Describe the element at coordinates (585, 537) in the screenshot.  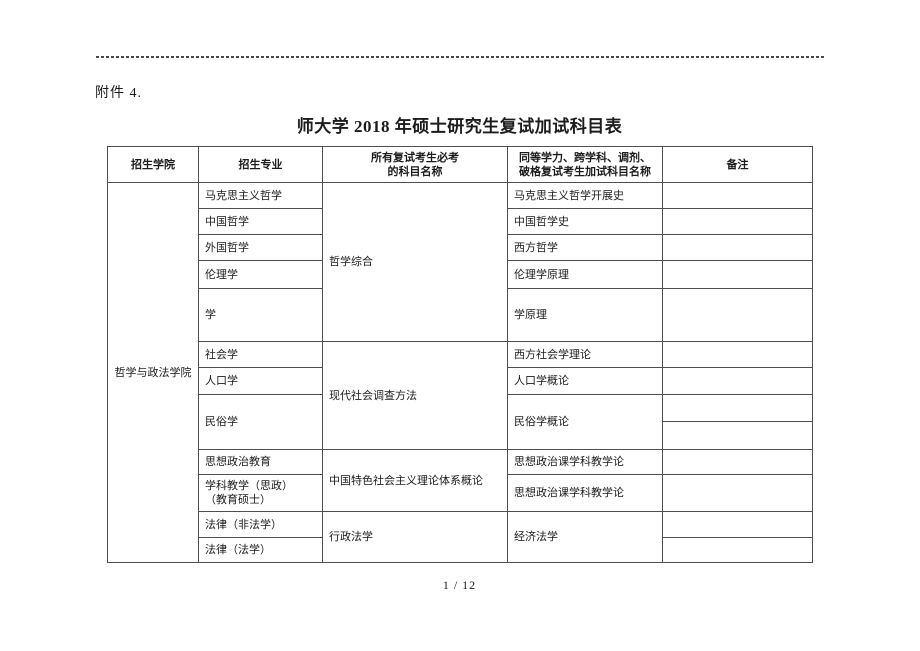
I see `additional-subject-cell: 经济法学` at that location.